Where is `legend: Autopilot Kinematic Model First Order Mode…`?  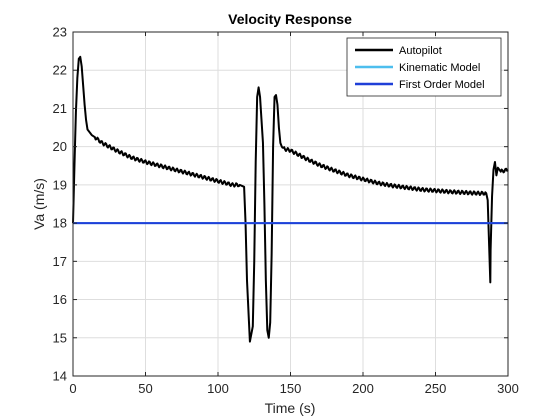 legend: Autopilot Kinematic Model First Order Mode… is located at coordinates (424, 67).